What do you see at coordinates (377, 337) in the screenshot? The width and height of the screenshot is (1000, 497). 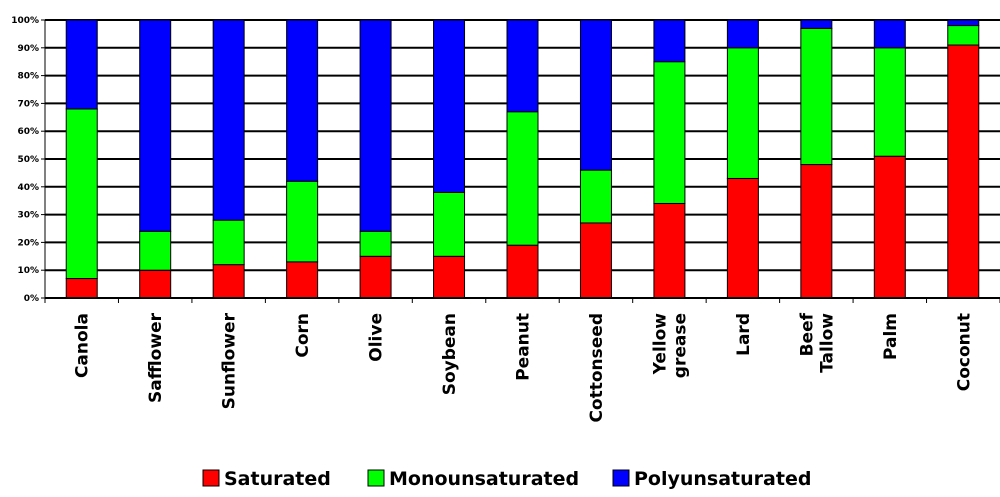 I see `category-label: Olive` at bounding box center [377, 337].